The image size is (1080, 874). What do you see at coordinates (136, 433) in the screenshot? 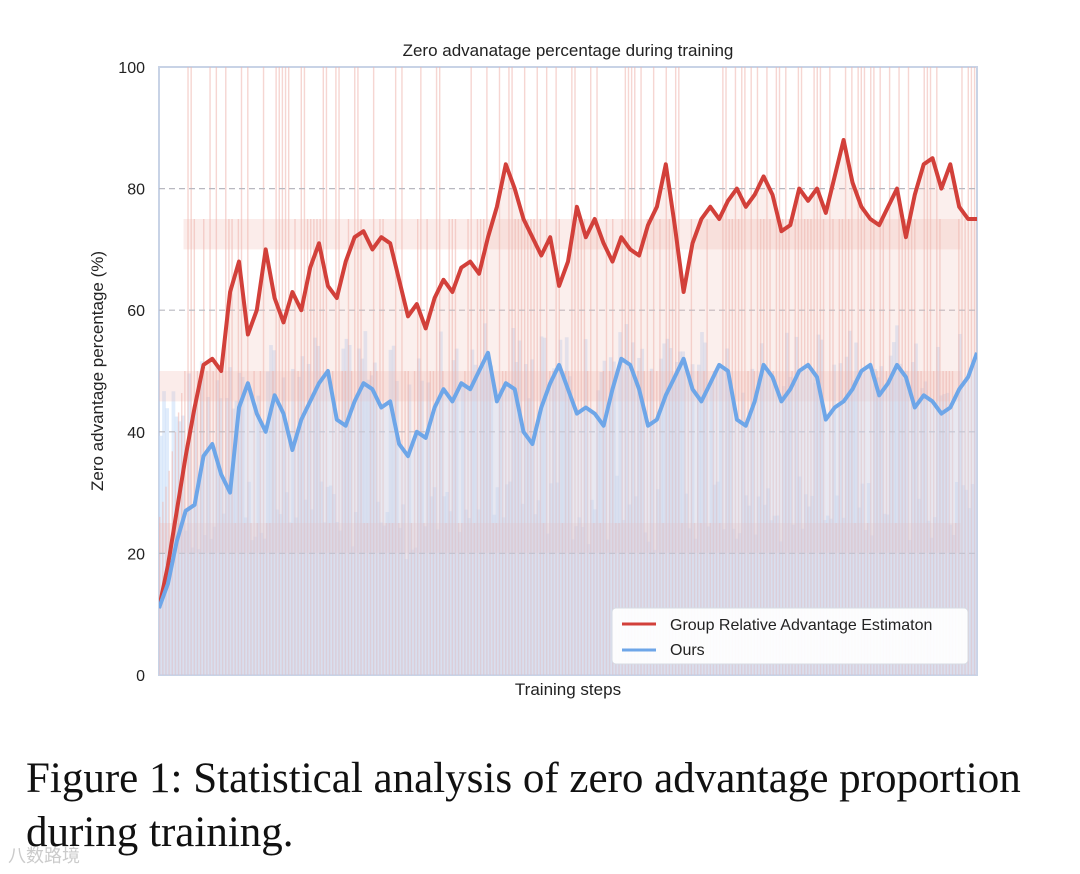
I see `y-tick-label: 40` at bounding box center [136, 433].